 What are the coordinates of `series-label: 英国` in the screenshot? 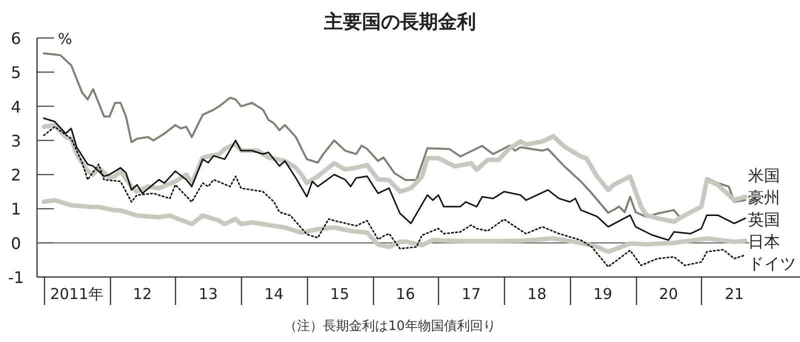 It's located at (764, 219).